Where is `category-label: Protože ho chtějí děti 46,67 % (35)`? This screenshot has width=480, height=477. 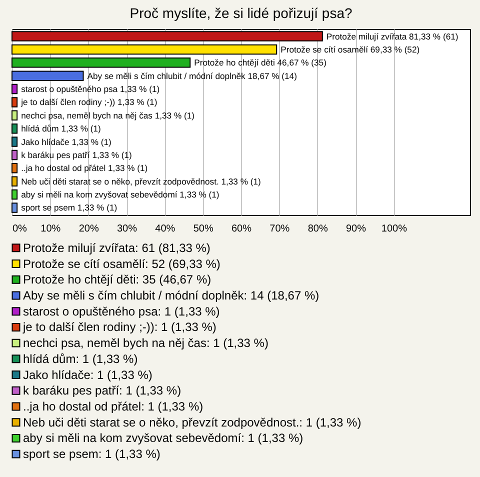 category-label: Protože ho chtějí děti 46,67 % (35) is located at coordinates (260, 63).